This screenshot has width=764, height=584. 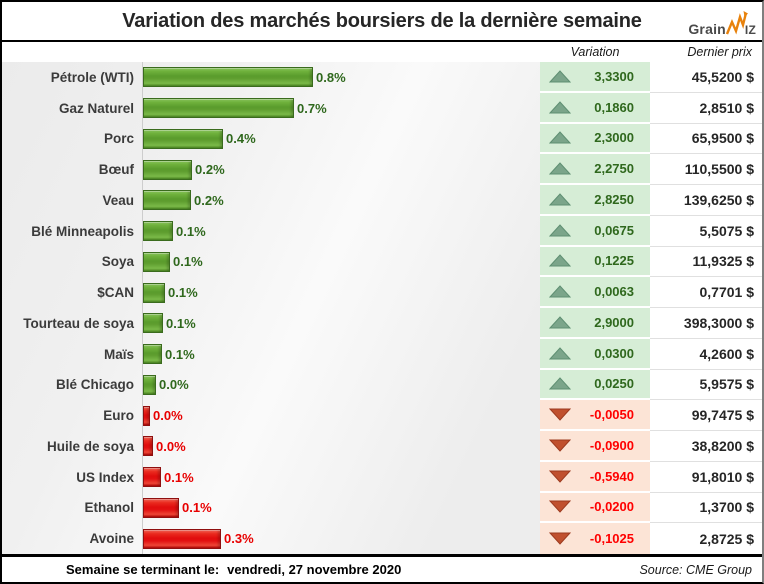 I want to click on price-cell: 11,9325 $, so click(x=706, y=262).